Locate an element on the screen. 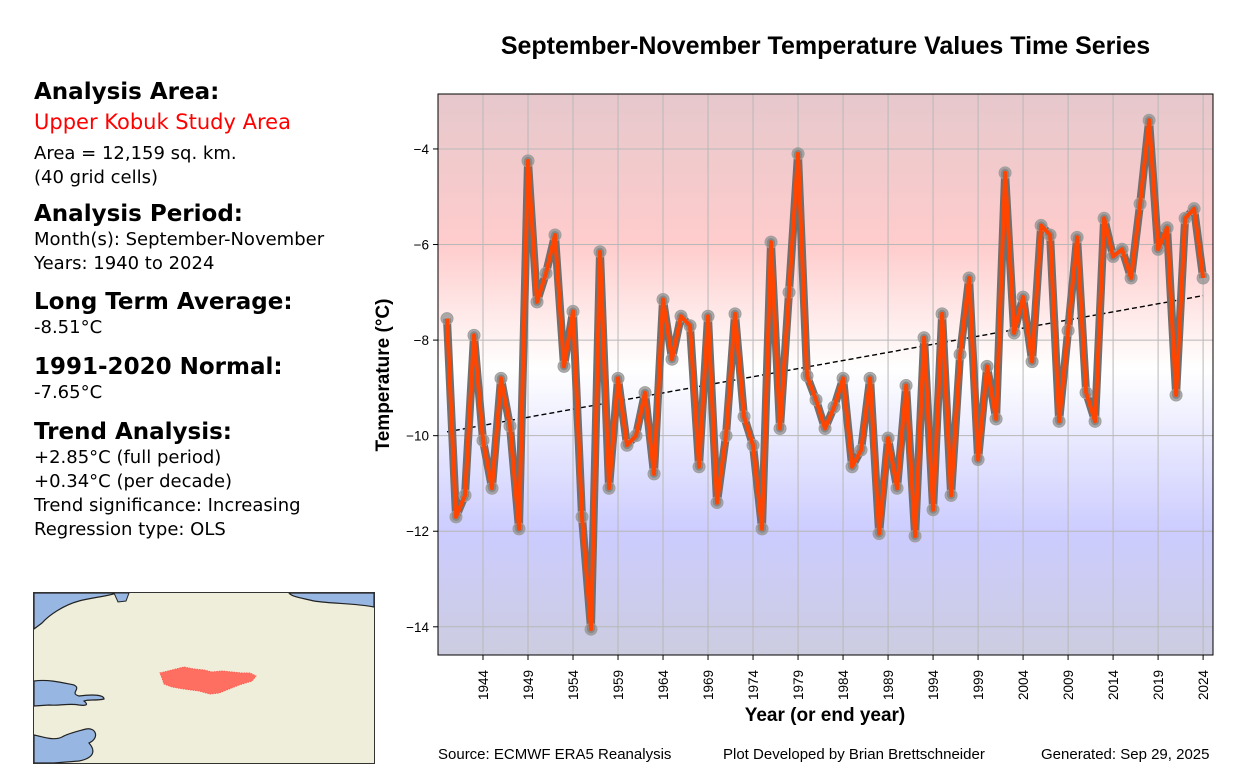 The height and width of the screenshot is (780, 1250). normal-value: -7.65°C is located at coordinates (68, 392).